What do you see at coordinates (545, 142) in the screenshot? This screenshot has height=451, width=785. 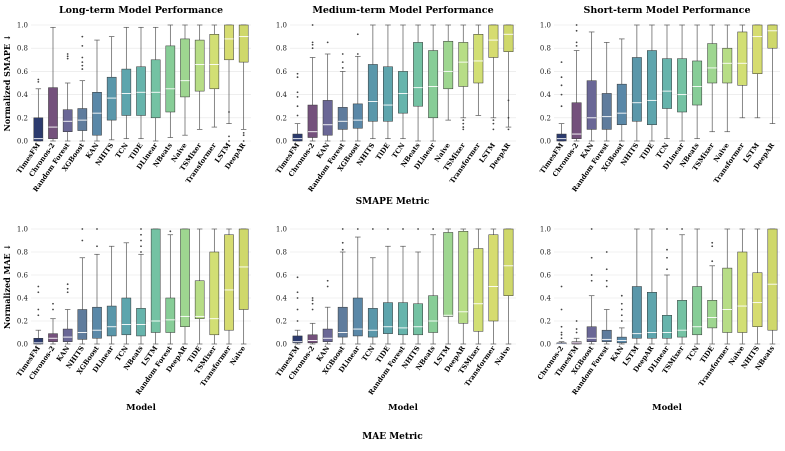 I see `y-tick-label: 0.0` at bounding box center [545, 142].